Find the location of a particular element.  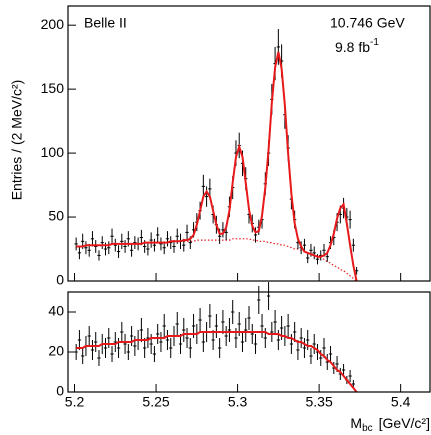

luminosity-text: 9.8 fb is located at coordinates (352, 47).